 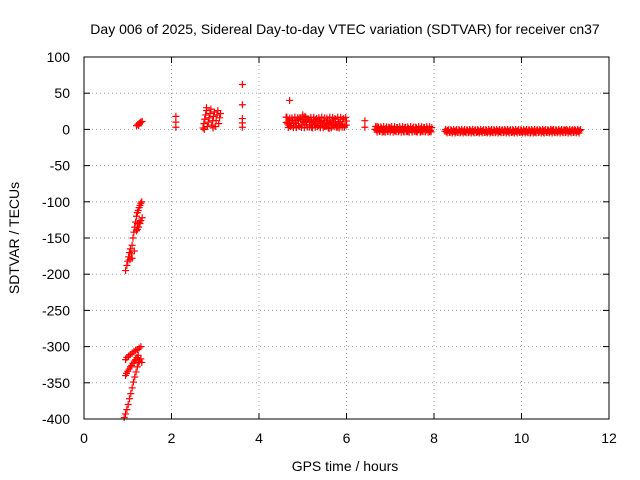 I want to click on y-axis-label: SDTVAR / TECUs, so click(x=14, y=238).